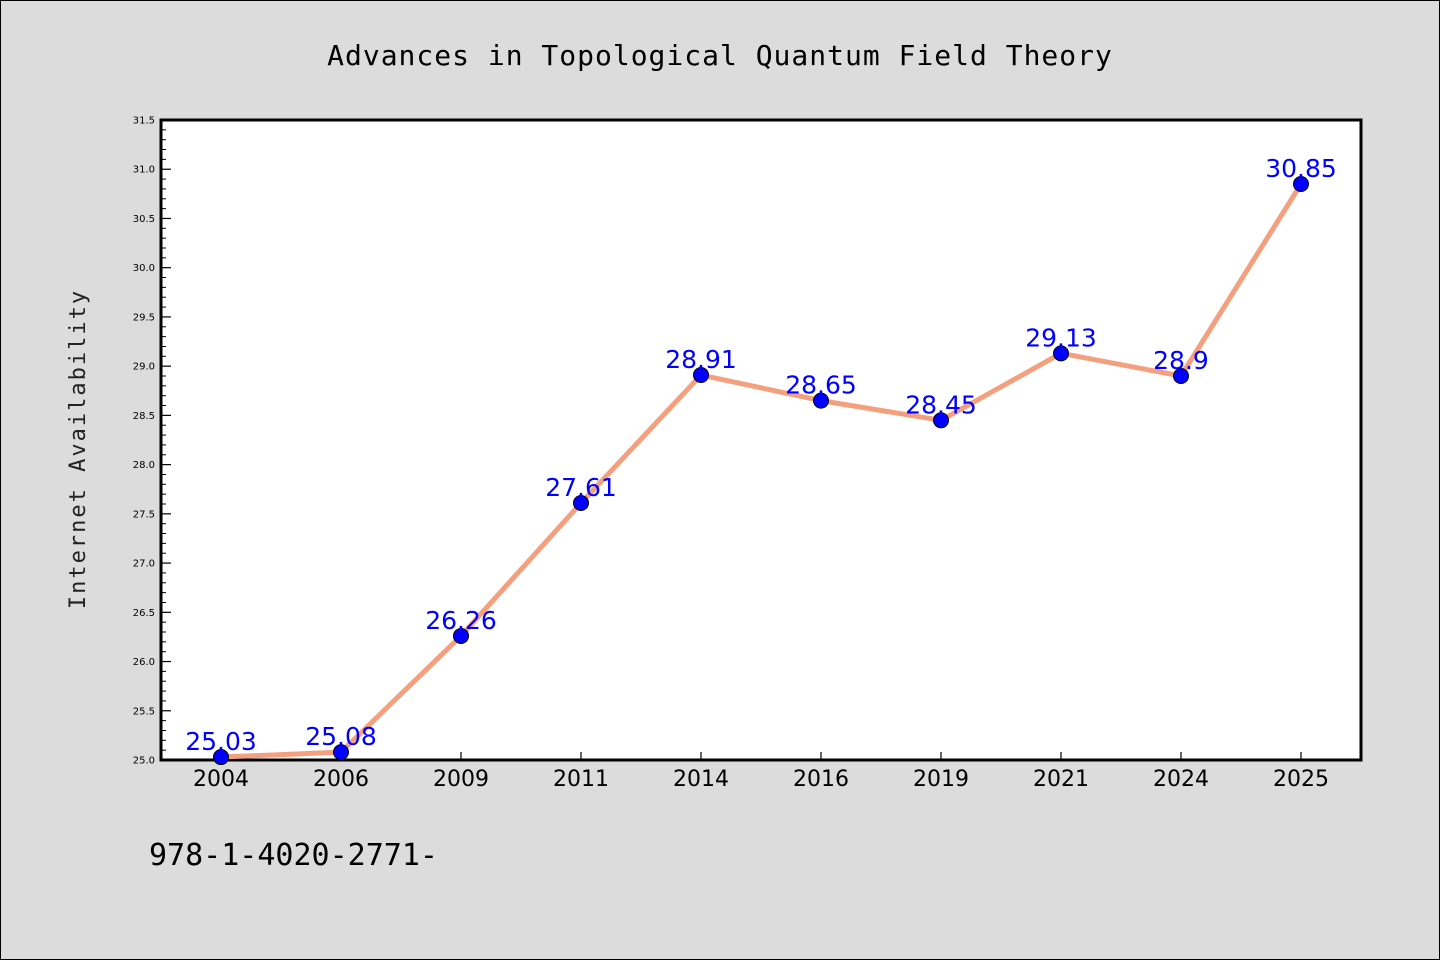 This screenshot has height=960, width=1440. I want to click on y-tick-label: 30.0, so click(144, 268).